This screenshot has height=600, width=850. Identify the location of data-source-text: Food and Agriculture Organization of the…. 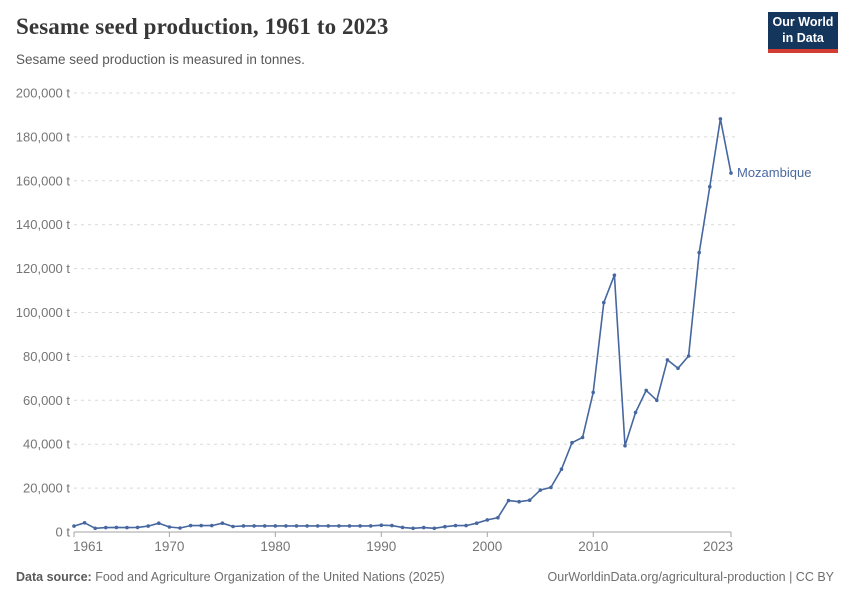
(268, 577).